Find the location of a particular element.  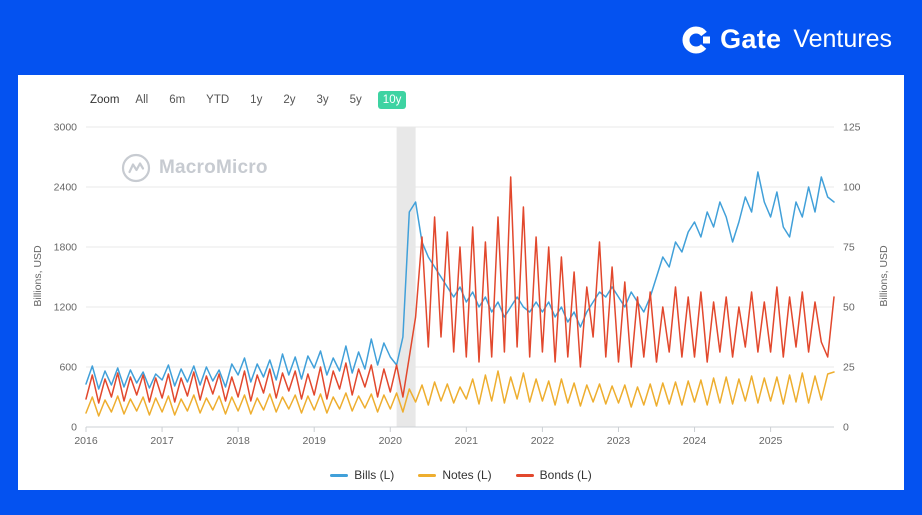

zoom-option-10y: 10y is located at coordinates (392, 100).